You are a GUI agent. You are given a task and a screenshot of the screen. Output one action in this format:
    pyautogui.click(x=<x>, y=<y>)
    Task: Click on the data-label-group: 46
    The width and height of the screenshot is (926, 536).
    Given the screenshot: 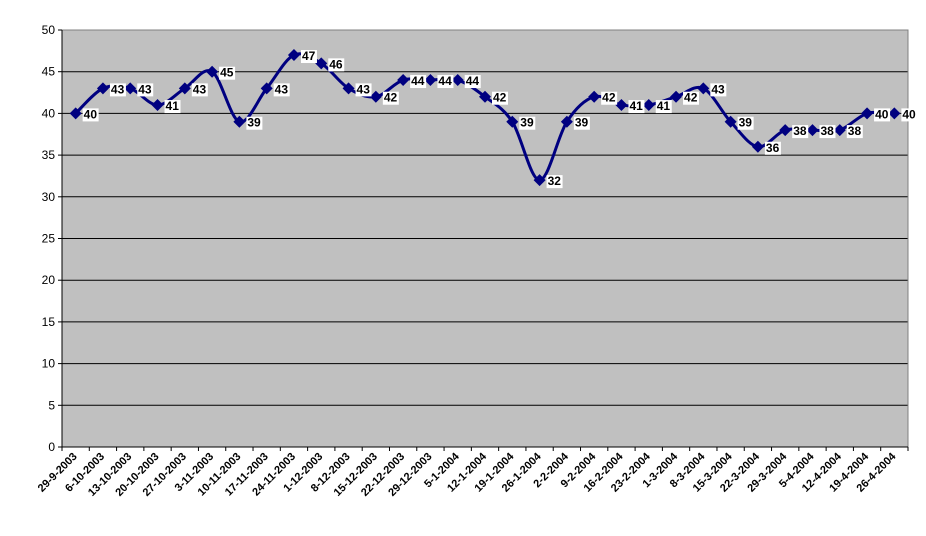 What is the action you would take?
    pyautogui.click(x=336, y=64)
    